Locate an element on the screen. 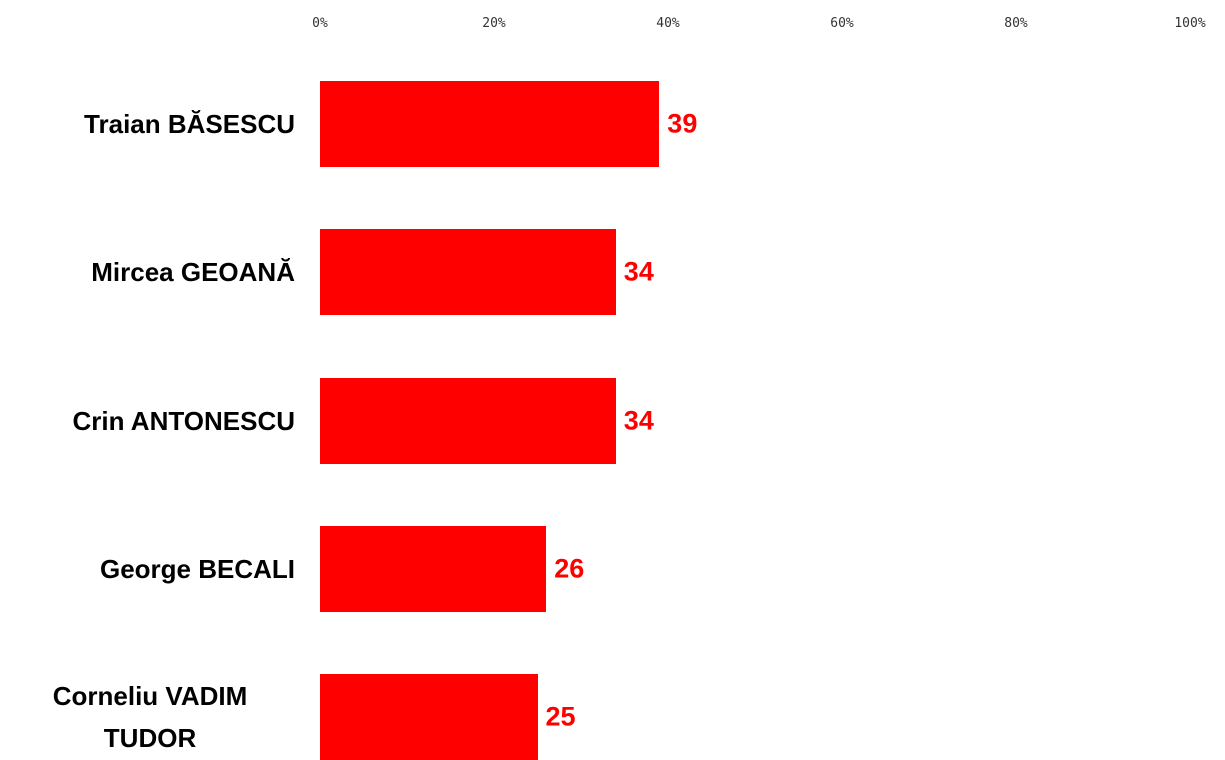 This screenshot has height=760, width=1225. x-tick-label: 60% is located at coordinates (842, 23).